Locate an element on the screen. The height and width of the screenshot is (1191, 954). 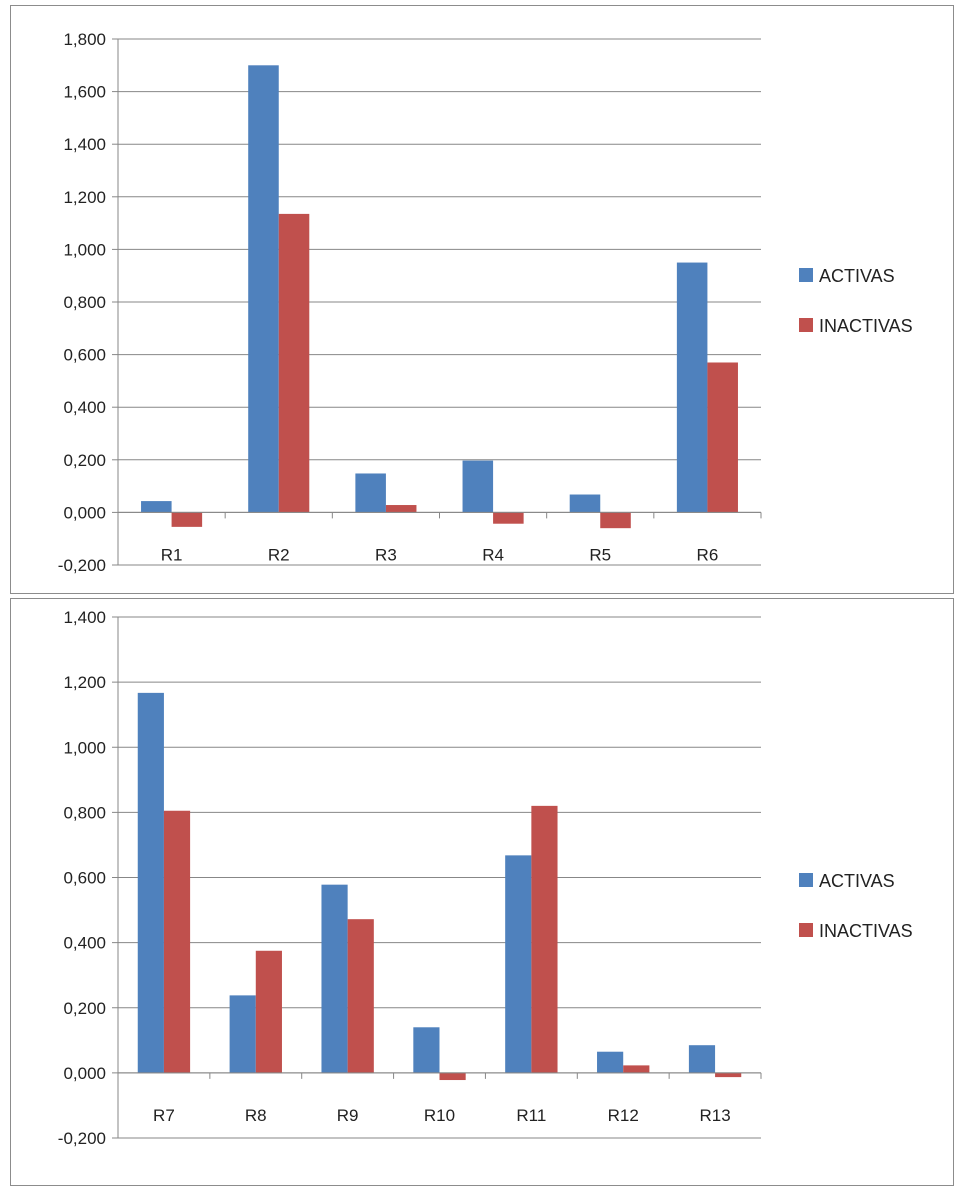
bar-R5-activas is located at coordinates (585, 503).